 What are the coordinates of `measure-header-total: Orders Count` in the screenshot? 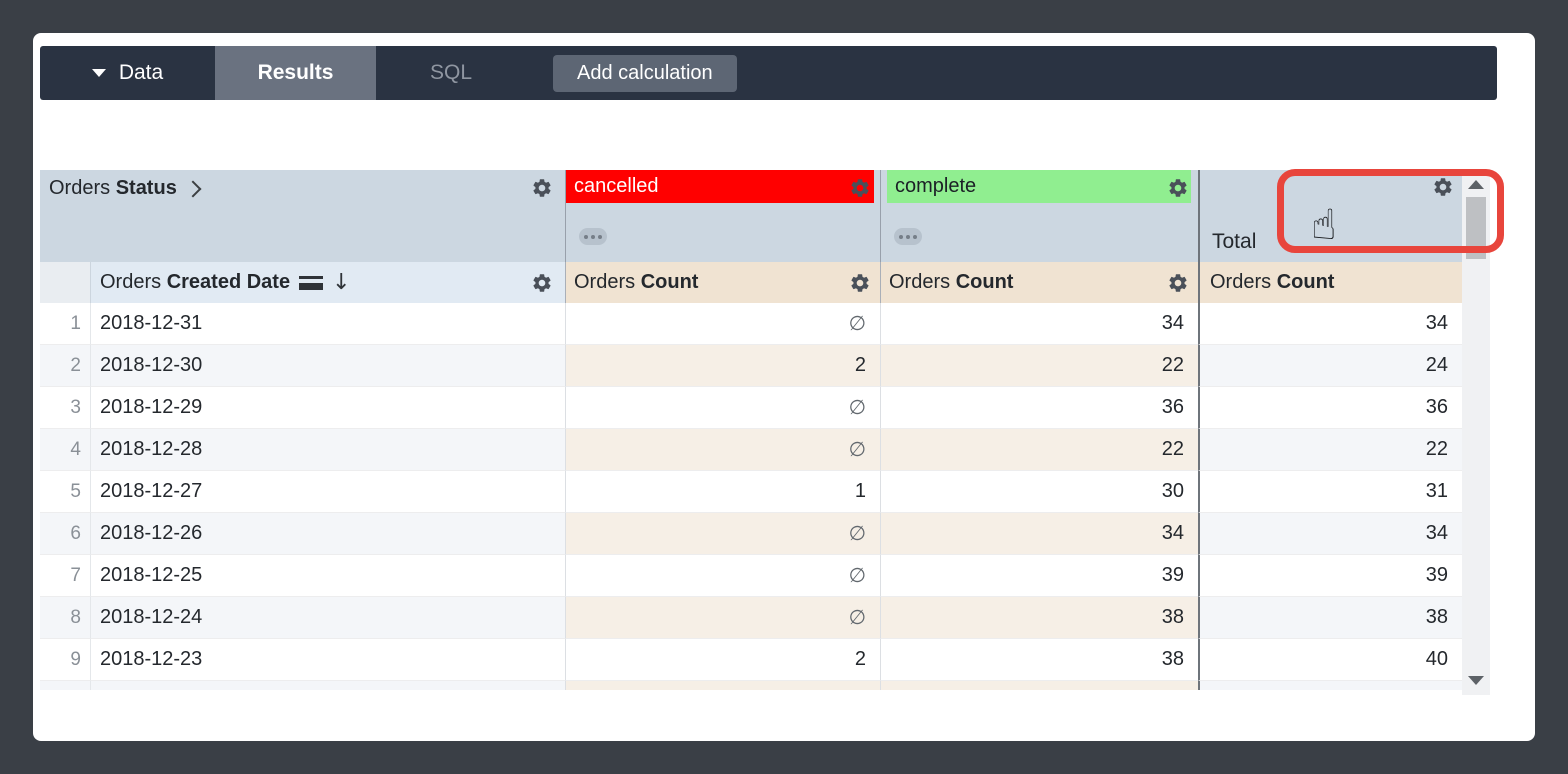 It's located at (1330, 282).